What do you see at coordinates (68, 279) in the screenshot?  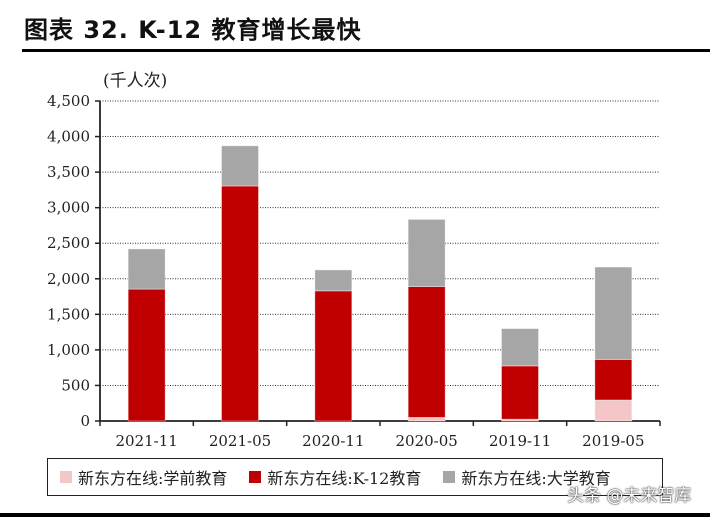 I see `y-tick-label: 2,000` at bounding box center [68, 279].